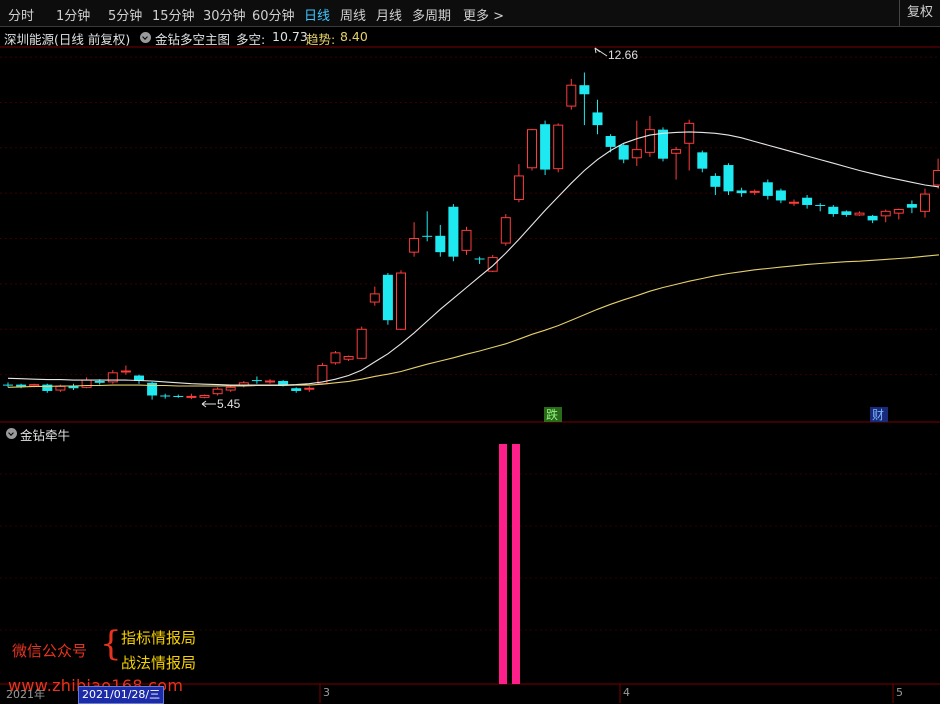 Image resolution: width=940 pixels, height=704 pixels. What do you see at coordinates (353, 16) in the screenshot?
I see `tab-weekly: 周线` at bounding box center [353, 16].